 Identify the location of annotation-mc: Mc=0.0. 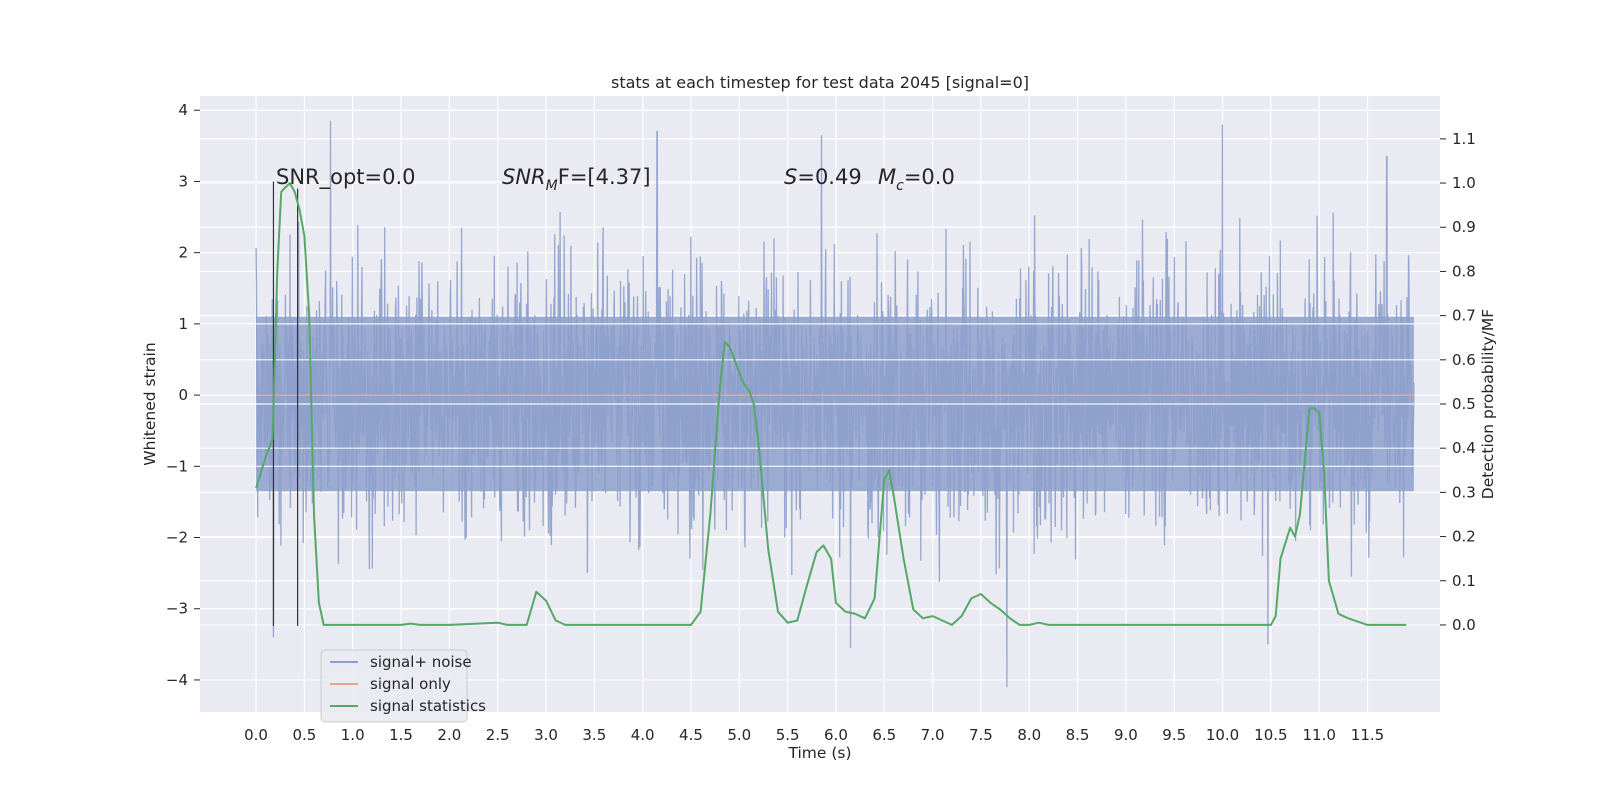
(916, 179).